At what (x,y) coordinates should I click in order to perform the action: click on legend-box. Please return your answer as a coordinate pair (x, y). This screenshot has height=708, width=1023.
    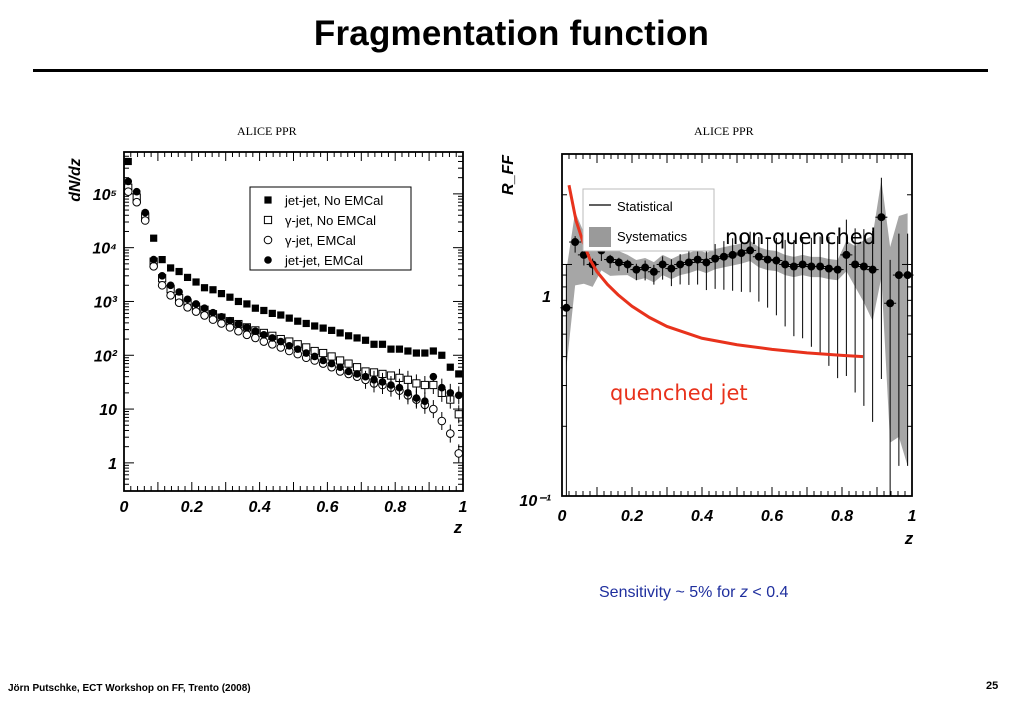
    Looking at the image, I should click on (330, 228).